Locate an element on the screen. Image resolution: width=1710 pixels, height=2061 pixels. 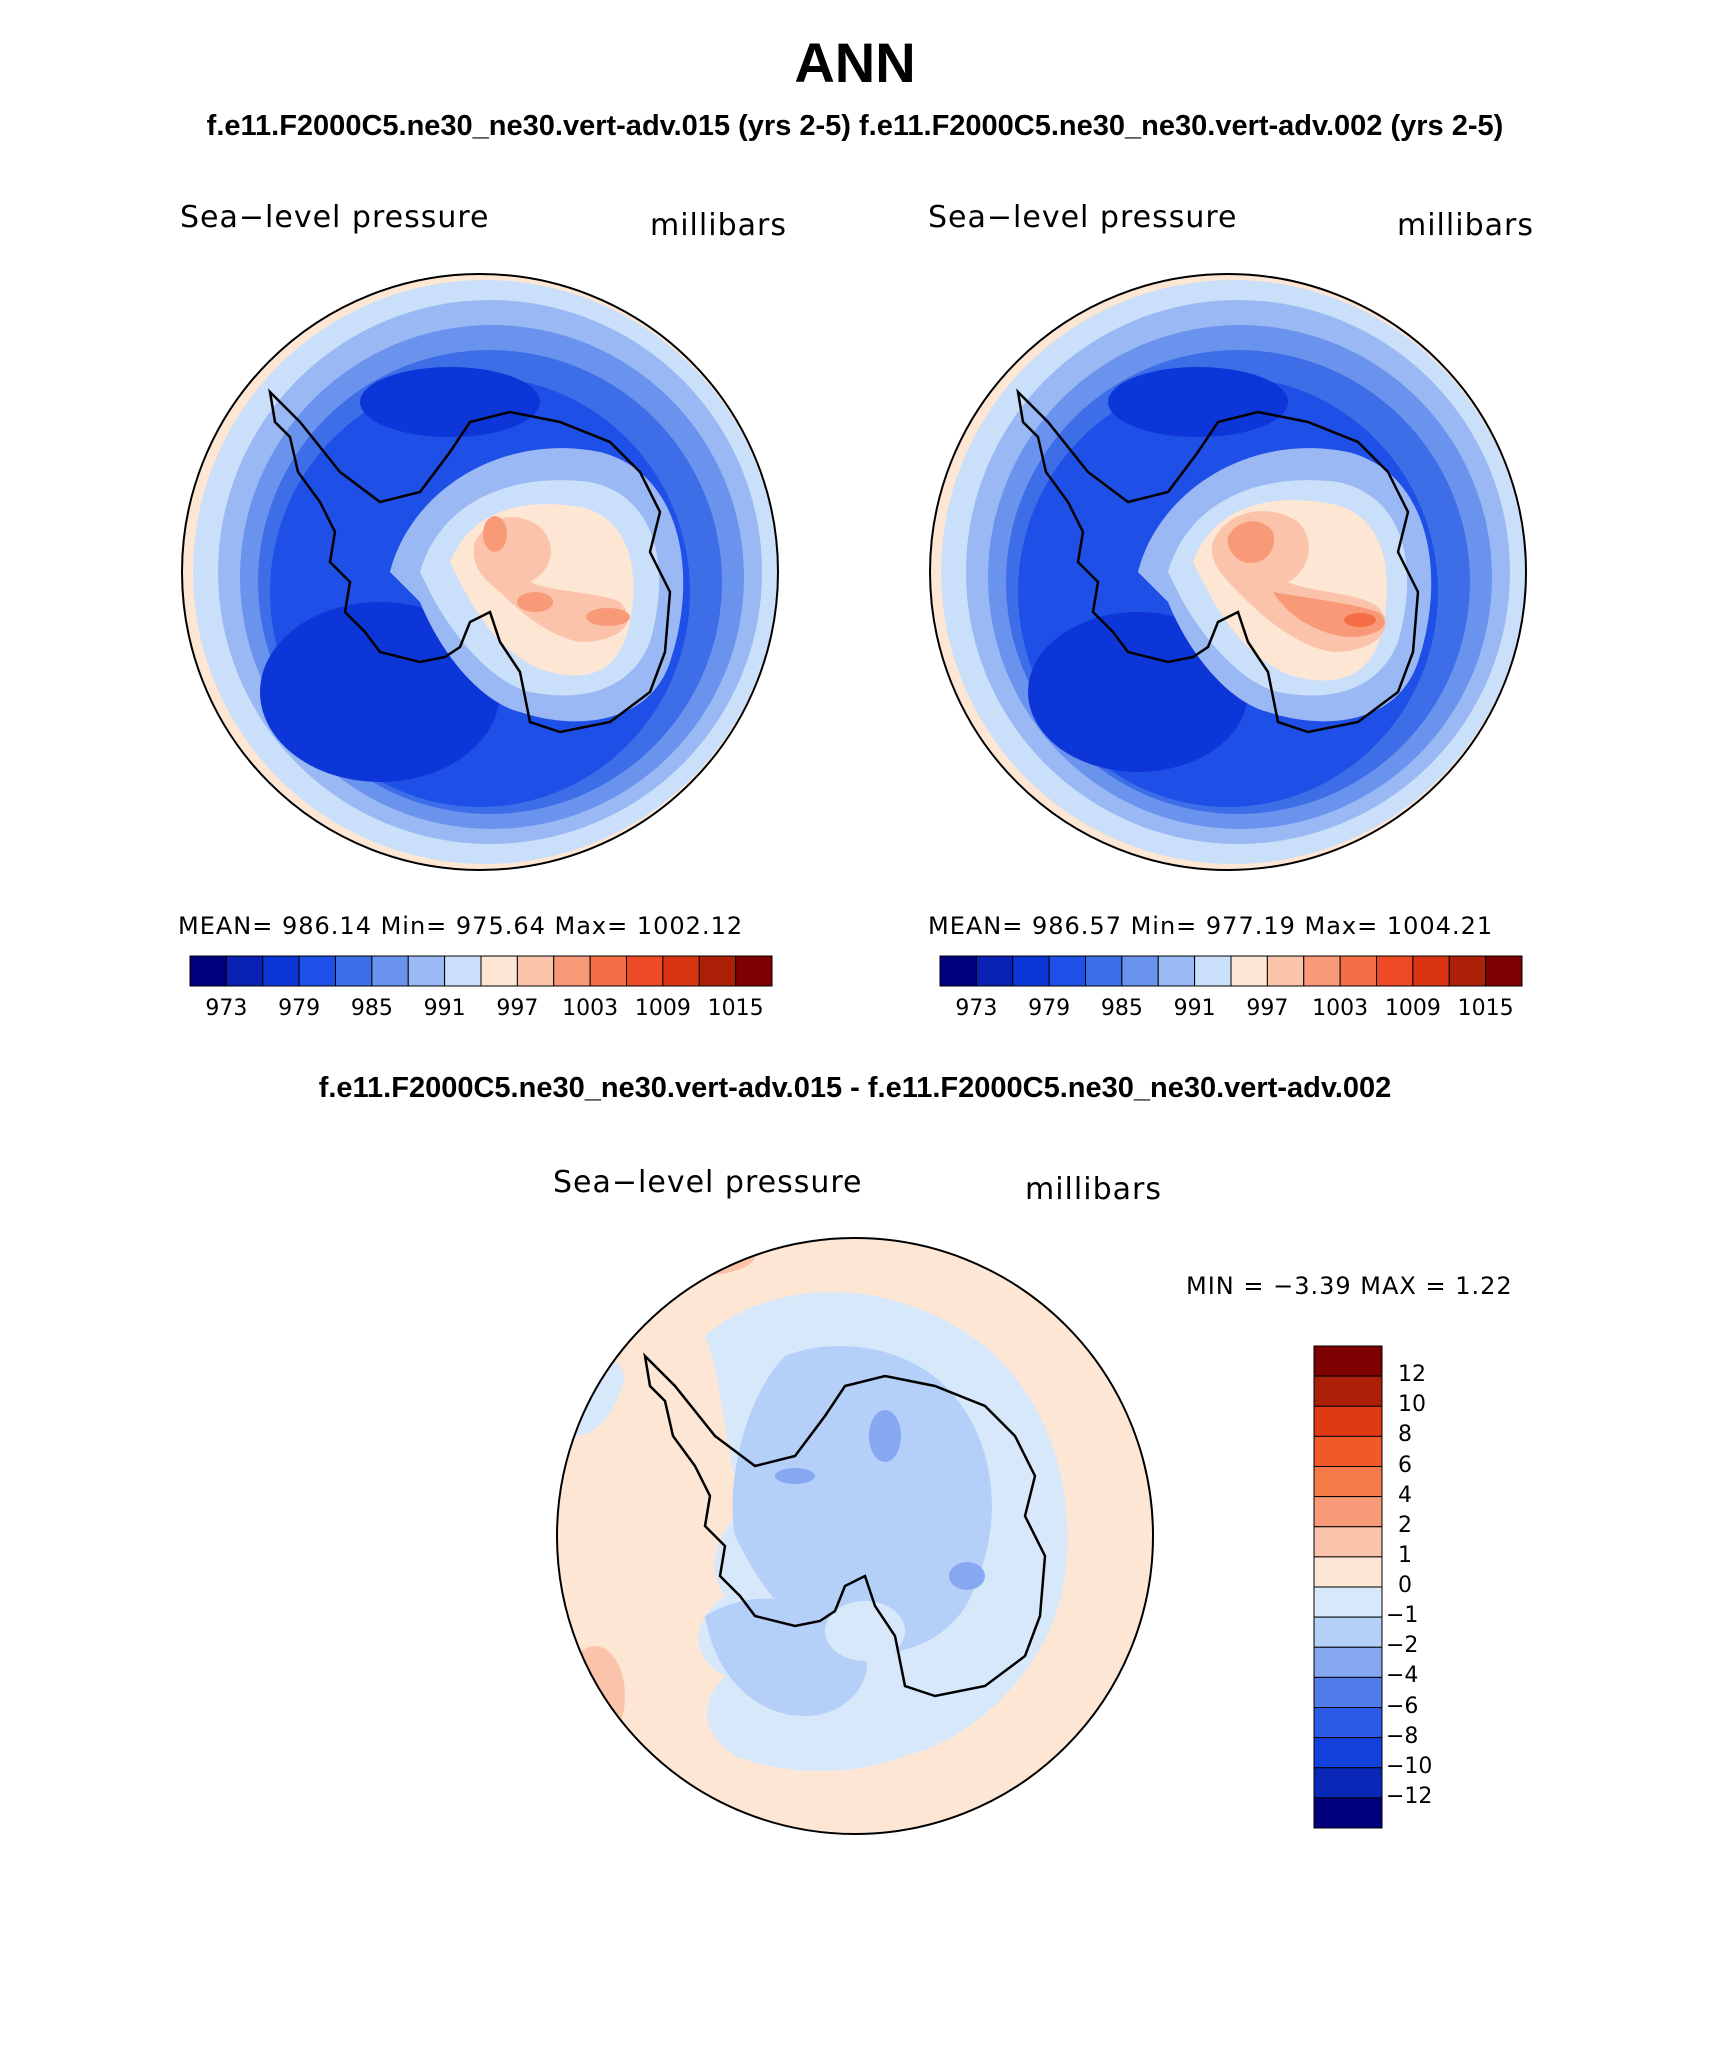
panel2-units-label: millibars is located at coordinates (1465, 225).